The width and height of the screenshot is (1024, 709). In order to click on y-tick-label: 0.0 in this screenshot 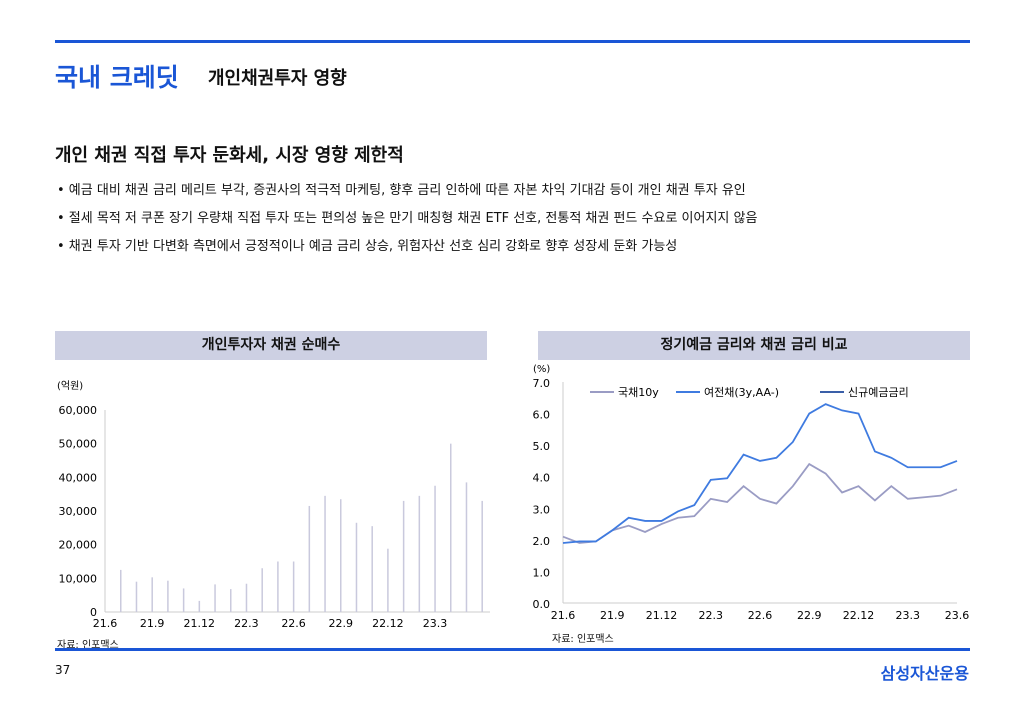, I will do `click(542, 604)`.